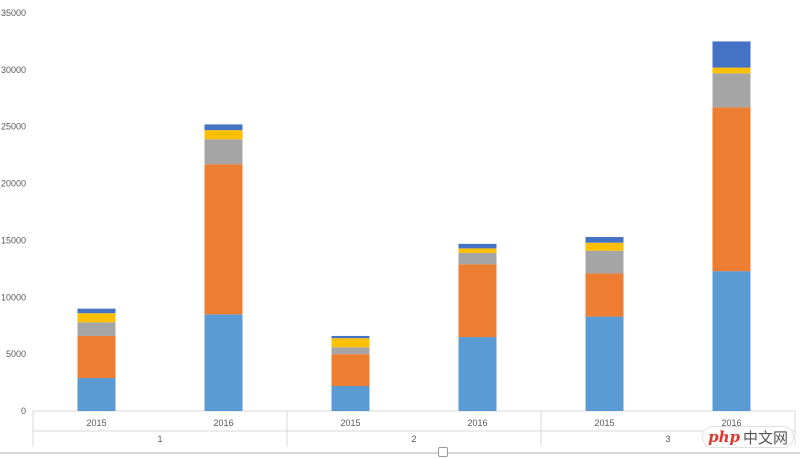 The image size is (800, 458). What do you see at coordinates (765, 437) in the screenshot?
I see `watermark-text: 中文网` at bounding box center [765, 437].